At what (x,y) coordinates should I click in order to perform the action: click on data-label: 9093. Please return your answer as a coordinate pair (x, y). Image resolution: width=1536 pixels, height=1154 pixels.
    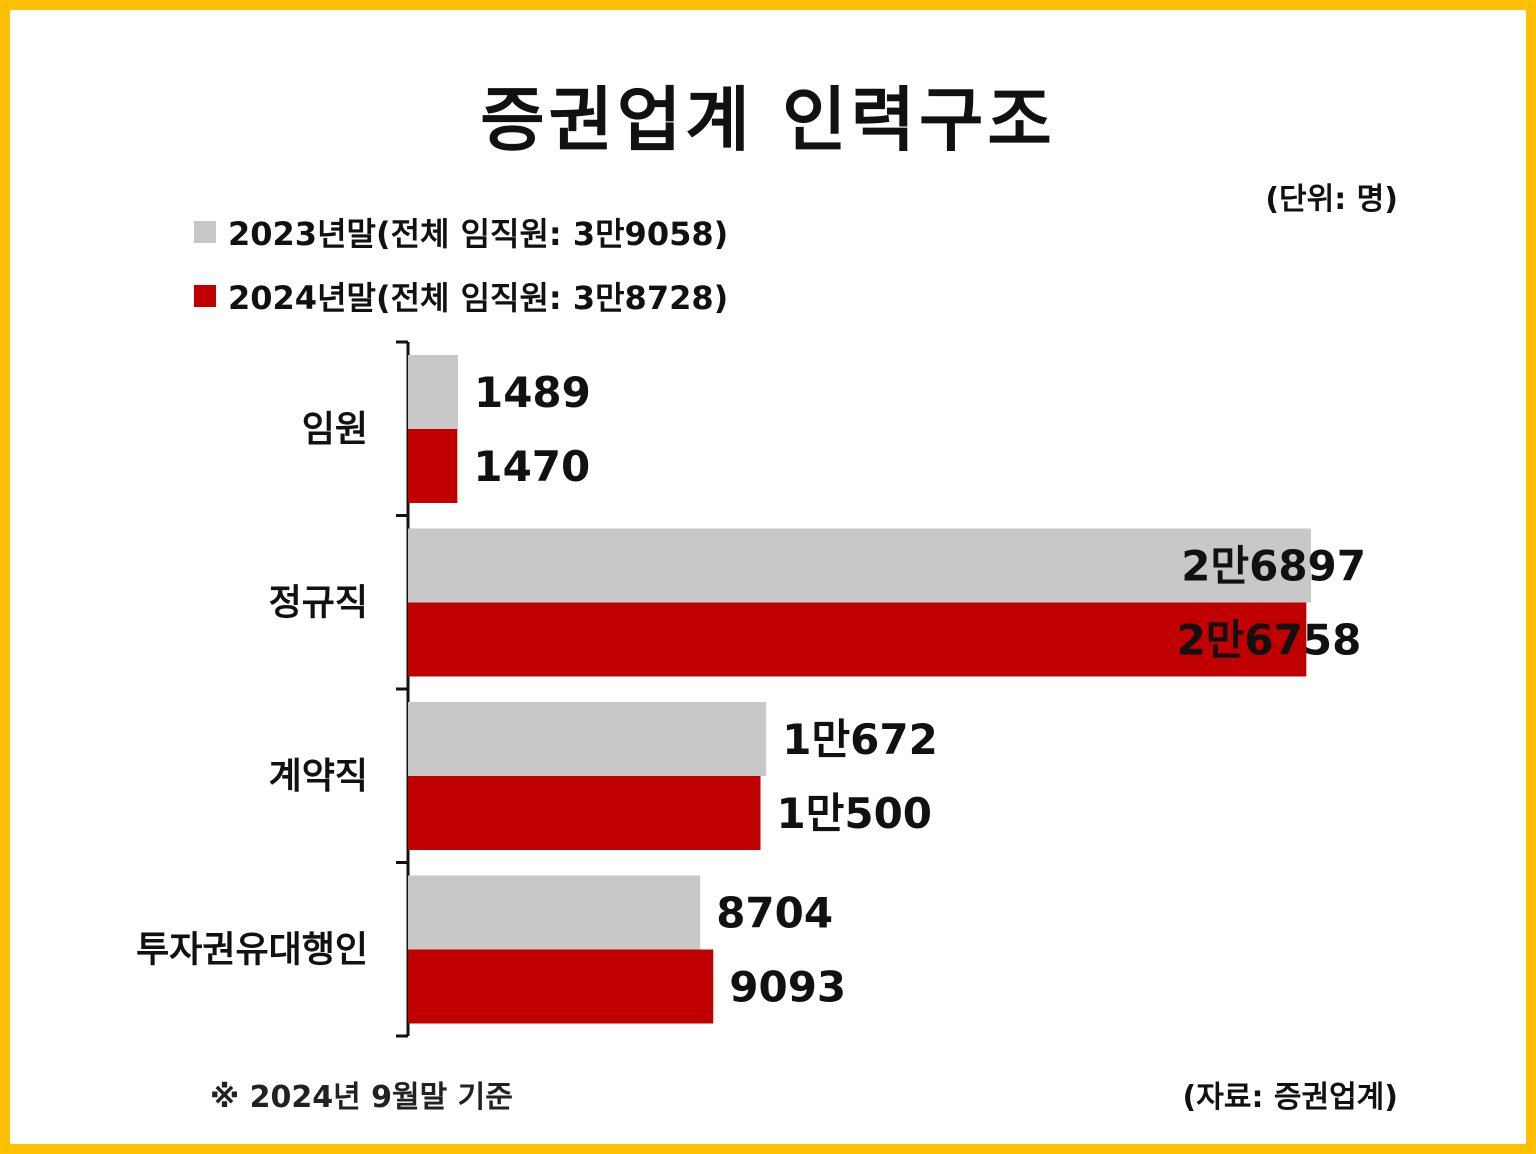
    Looking at the image, I should click on (787, 987).